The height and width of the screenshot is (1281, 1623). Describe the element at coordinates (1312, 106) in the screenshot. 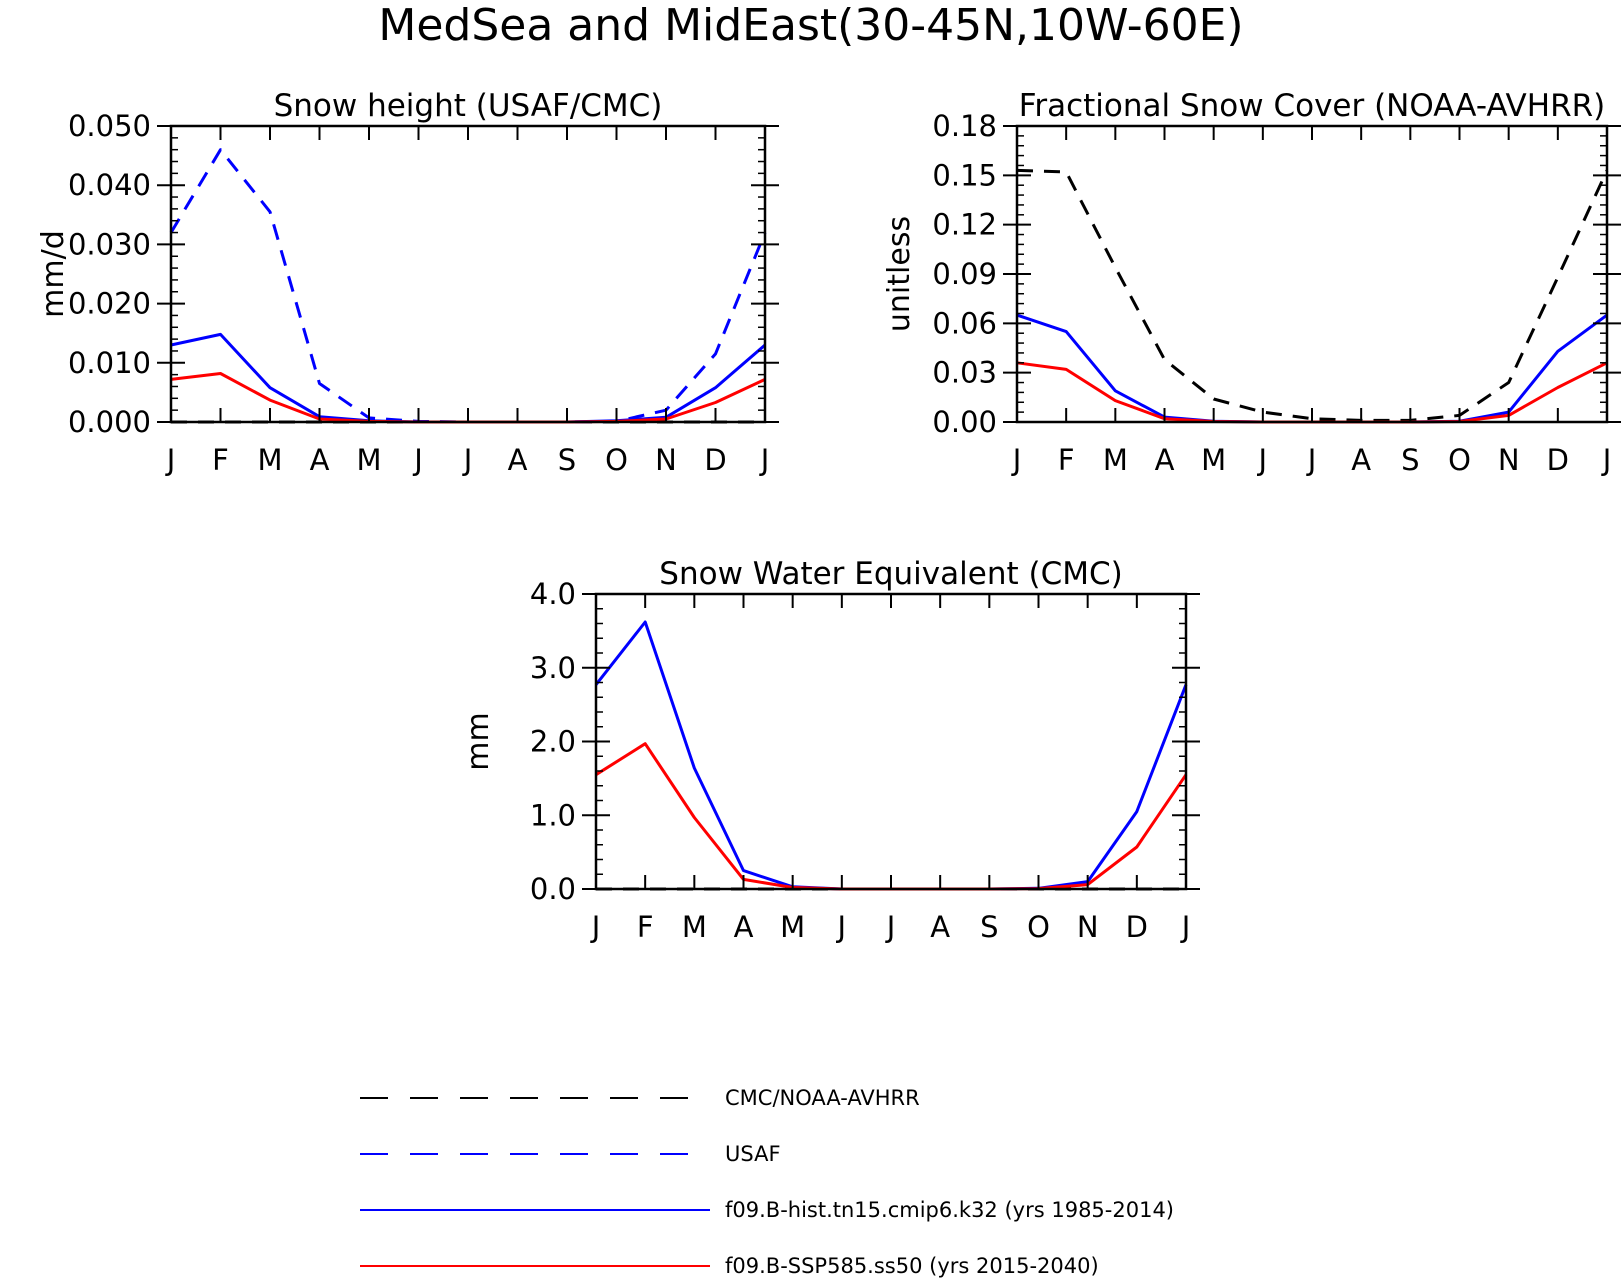

I see `panel-title: Fractional Snow Cover (NOAA-AVHRR)` at that location.